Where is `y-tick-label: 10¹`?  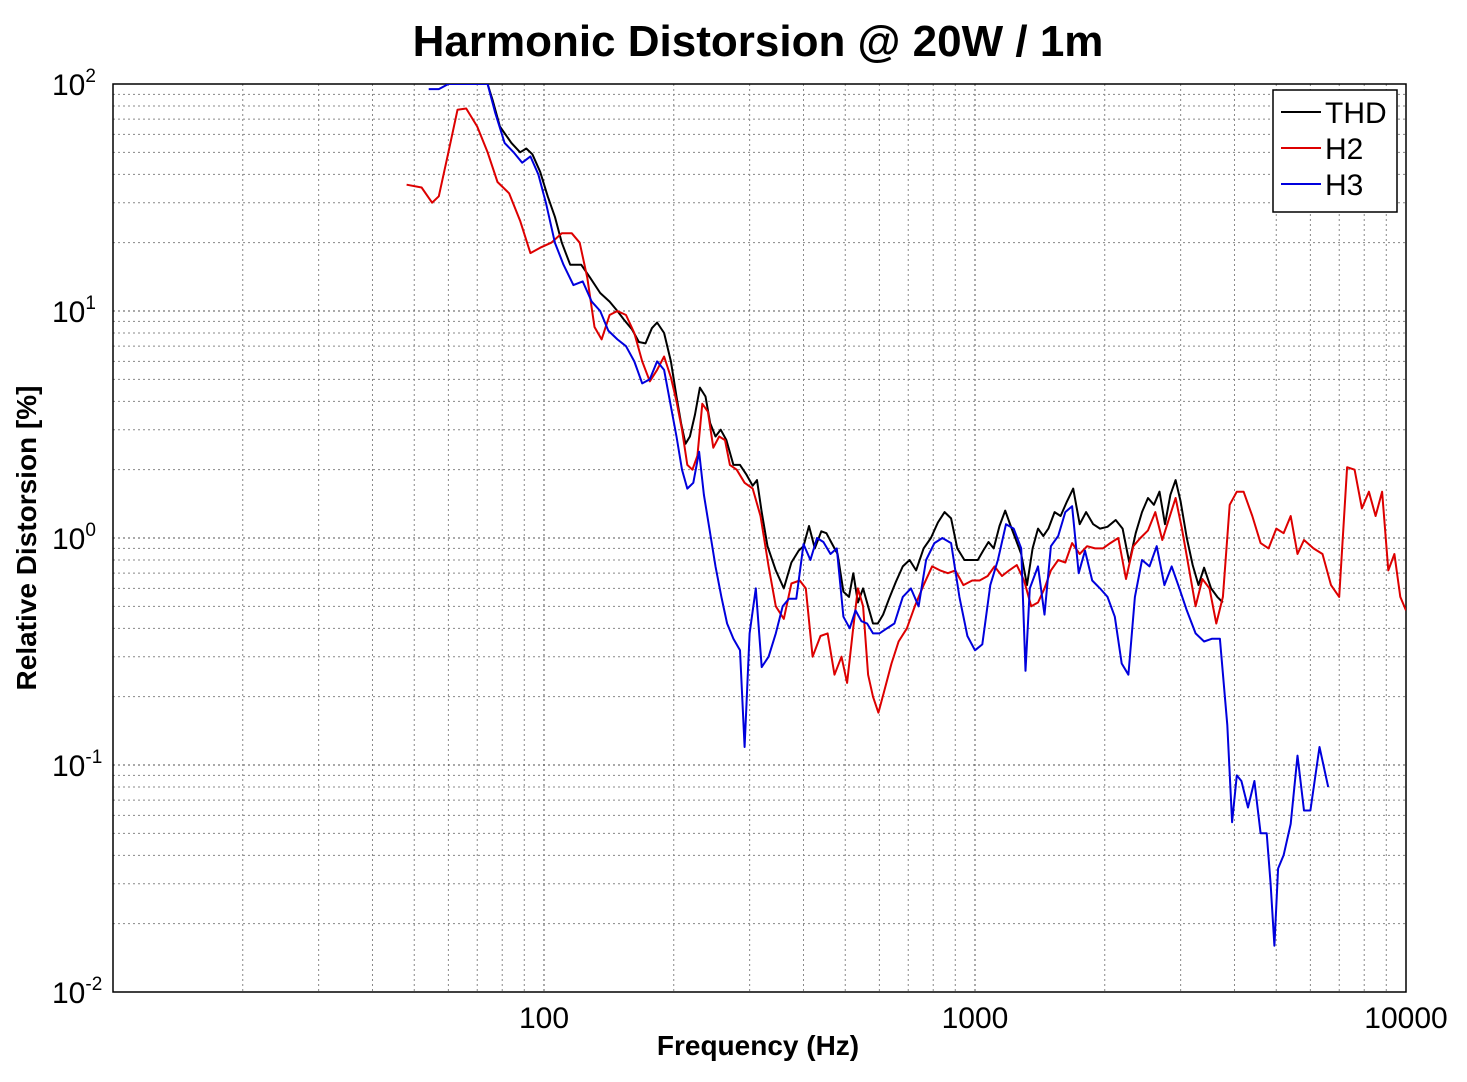 y-tick-label: 10¹ is located at coordinates (74, 311).